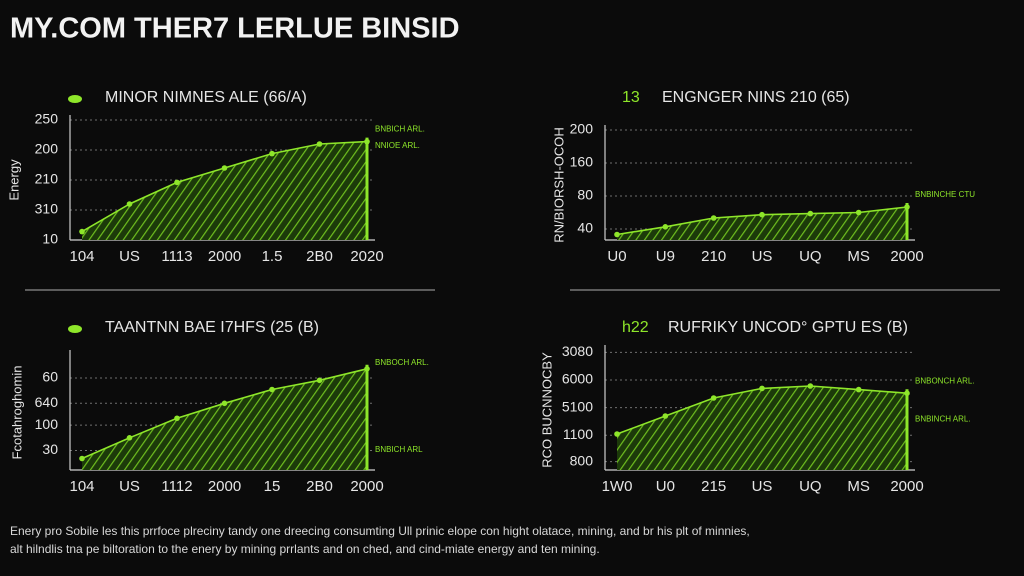 The image size is (1024, 576). I want to click on x-tick-label: 2020, so click(366, 256).